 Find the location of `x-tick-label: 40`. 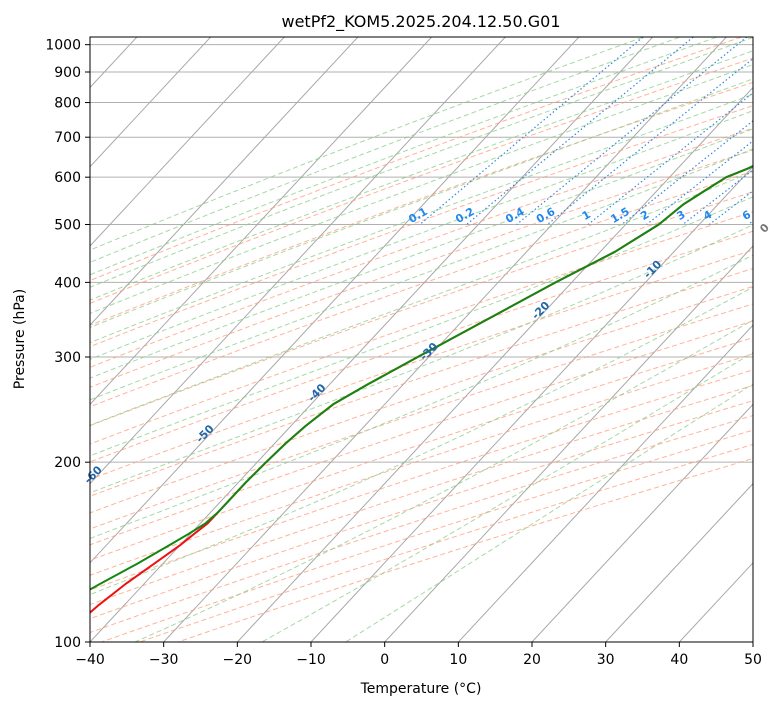

x-tick-label: 40 is located at coordinates (679, 660).